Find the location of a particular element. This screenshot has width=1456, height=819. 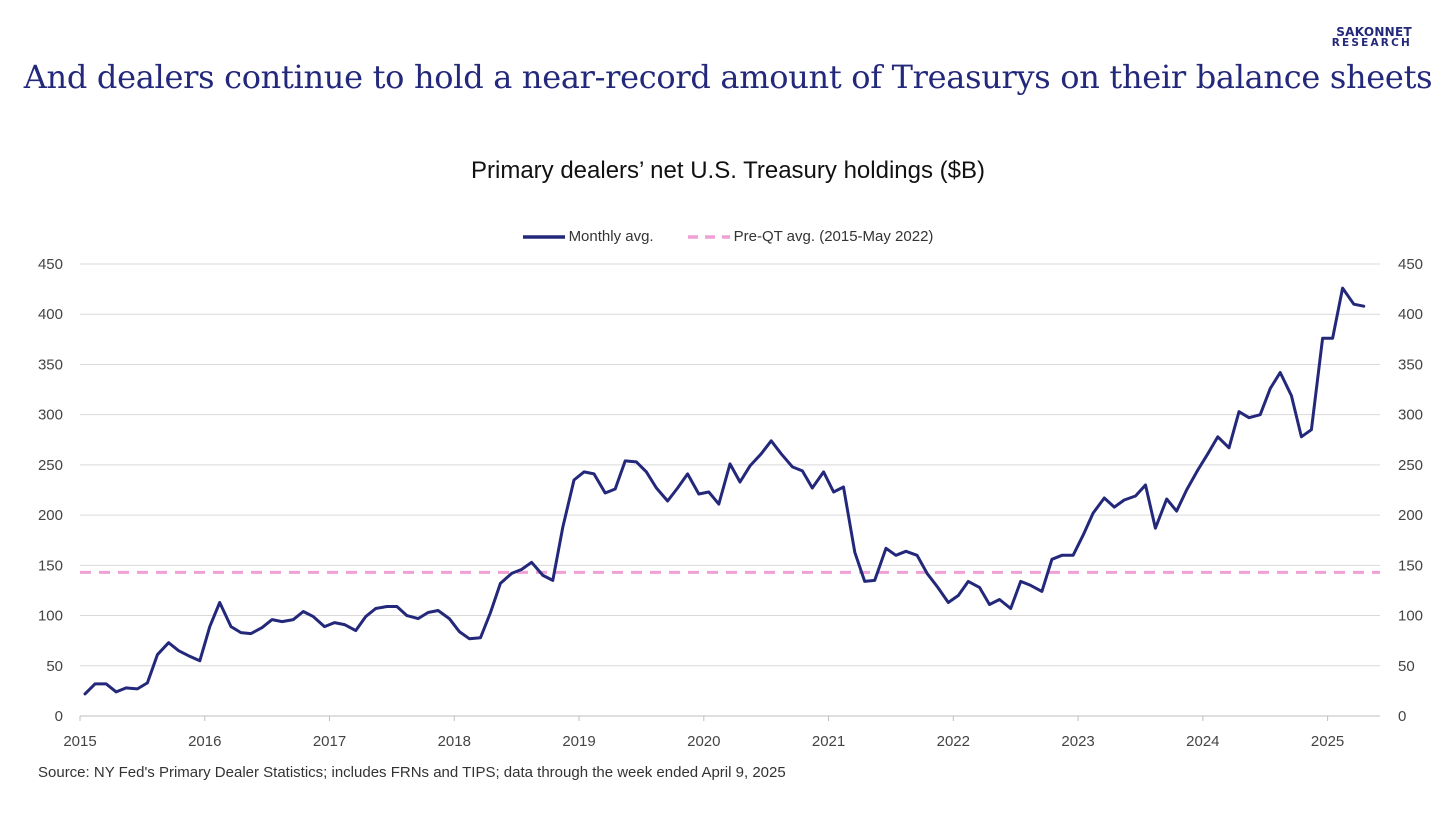

x-tick-label: 2019 is located at coordinates (578, 741).